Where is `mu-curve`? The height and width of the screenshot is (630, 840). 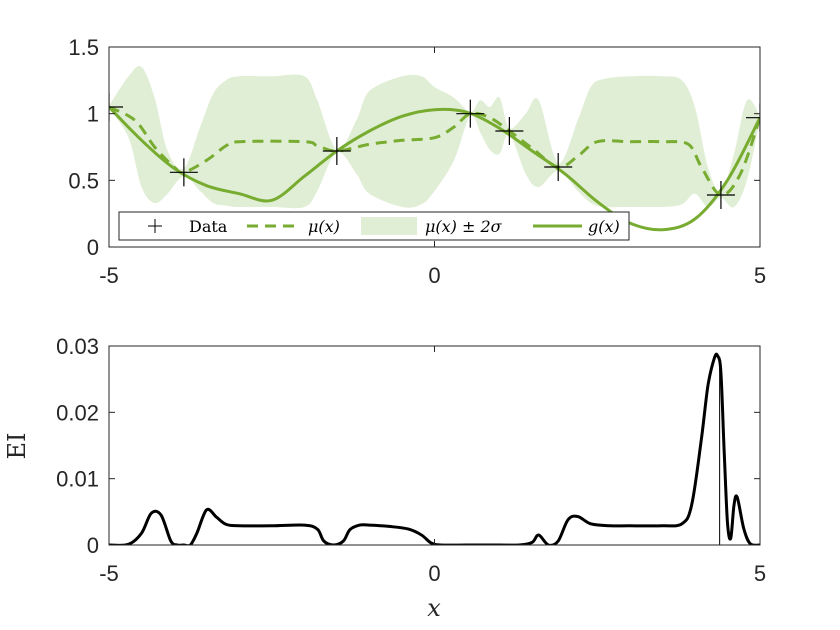
mu-curve is located at coordinates (434, 151).